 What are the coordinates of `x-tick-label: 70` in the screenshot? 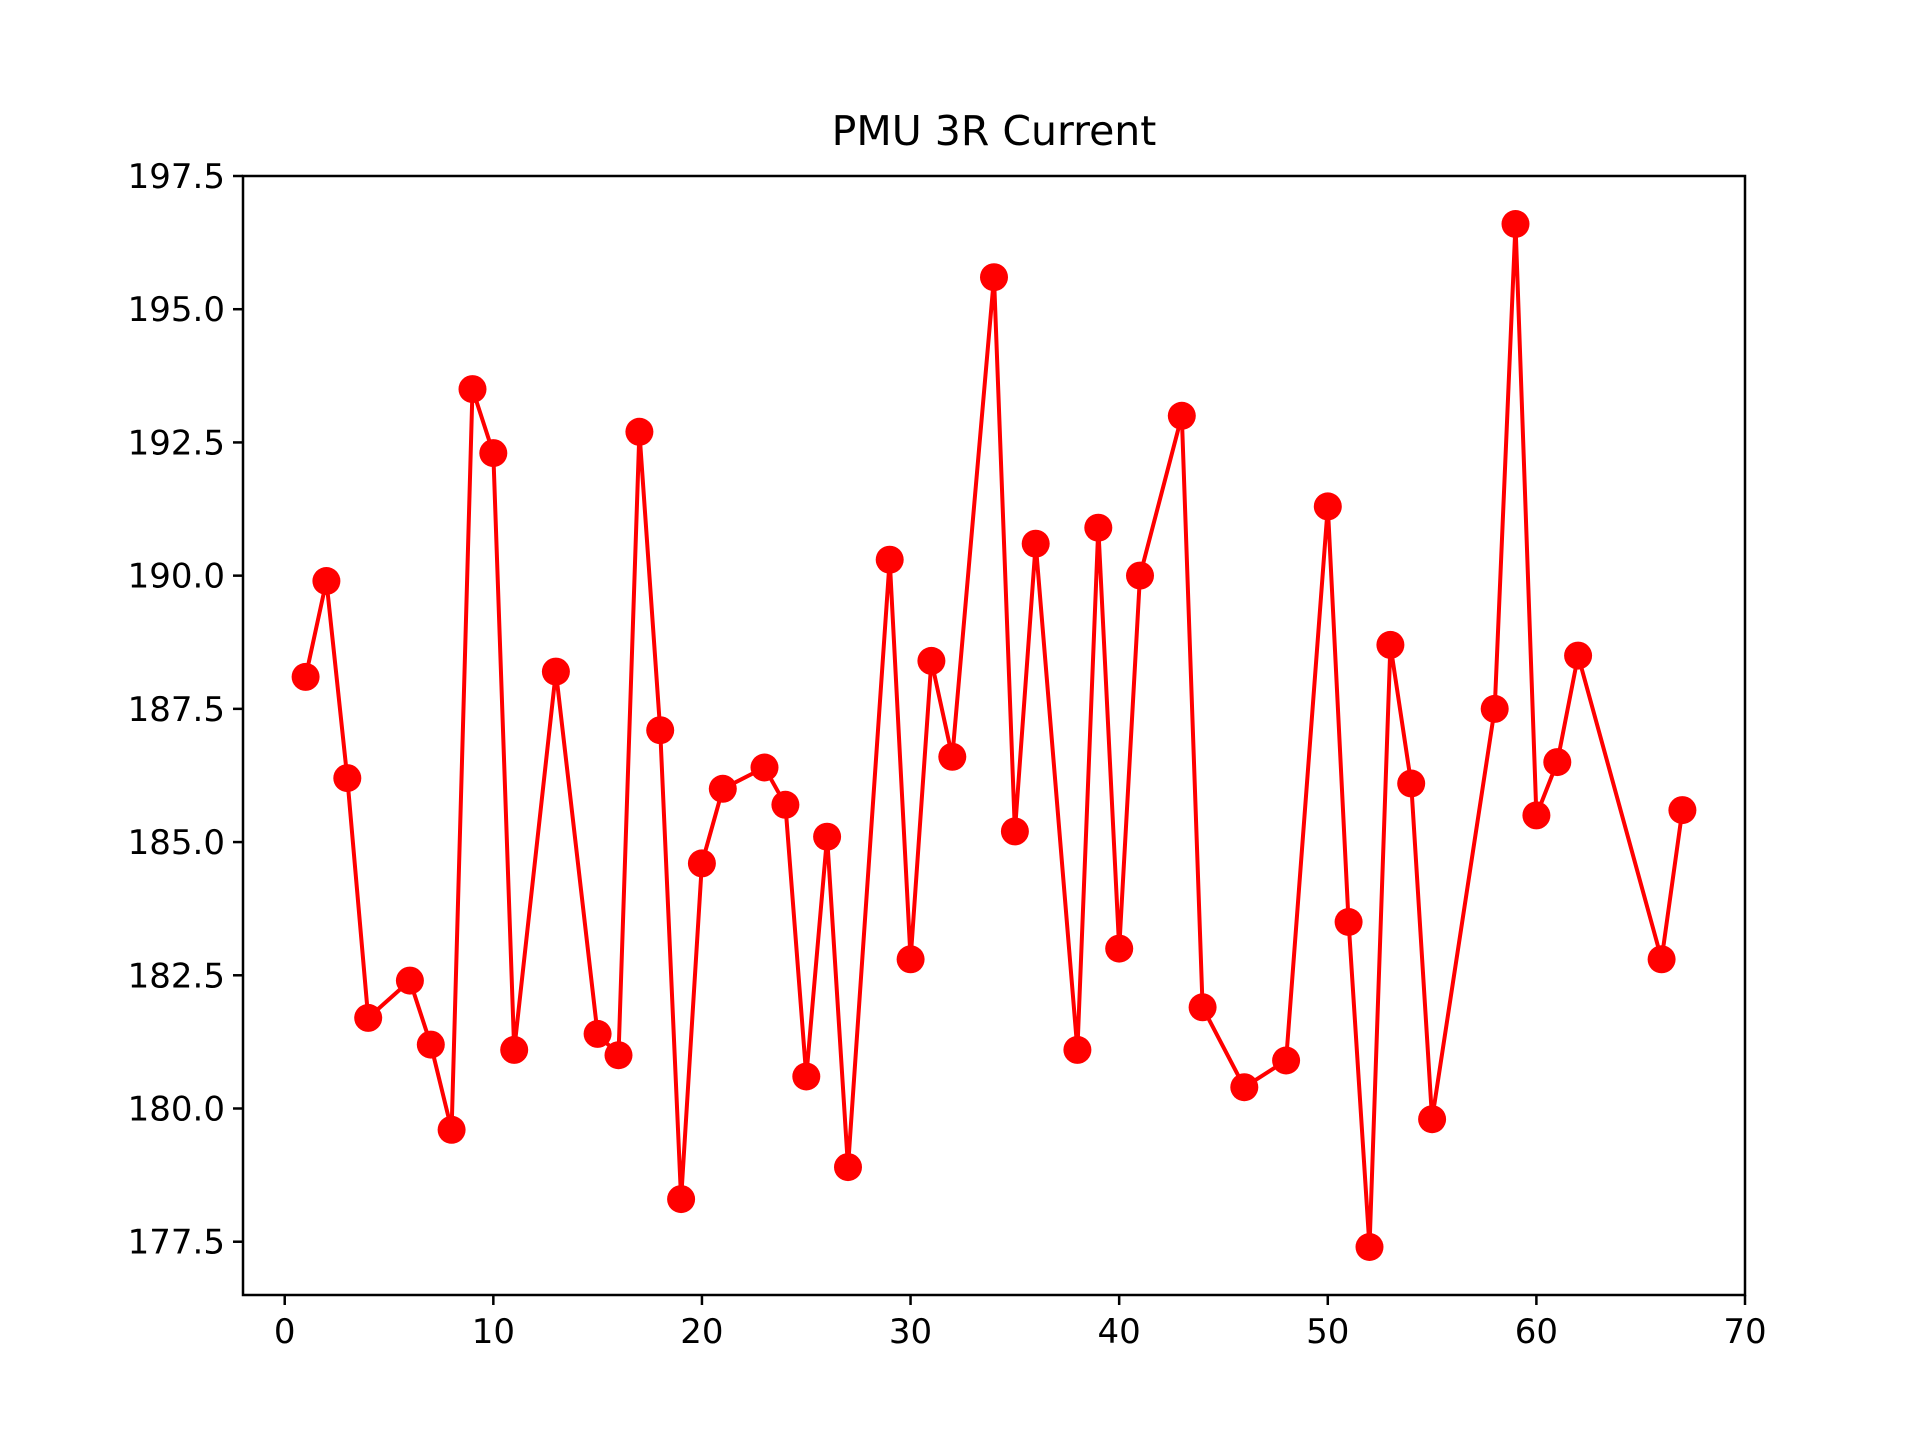 It's located at (1744, 1332).